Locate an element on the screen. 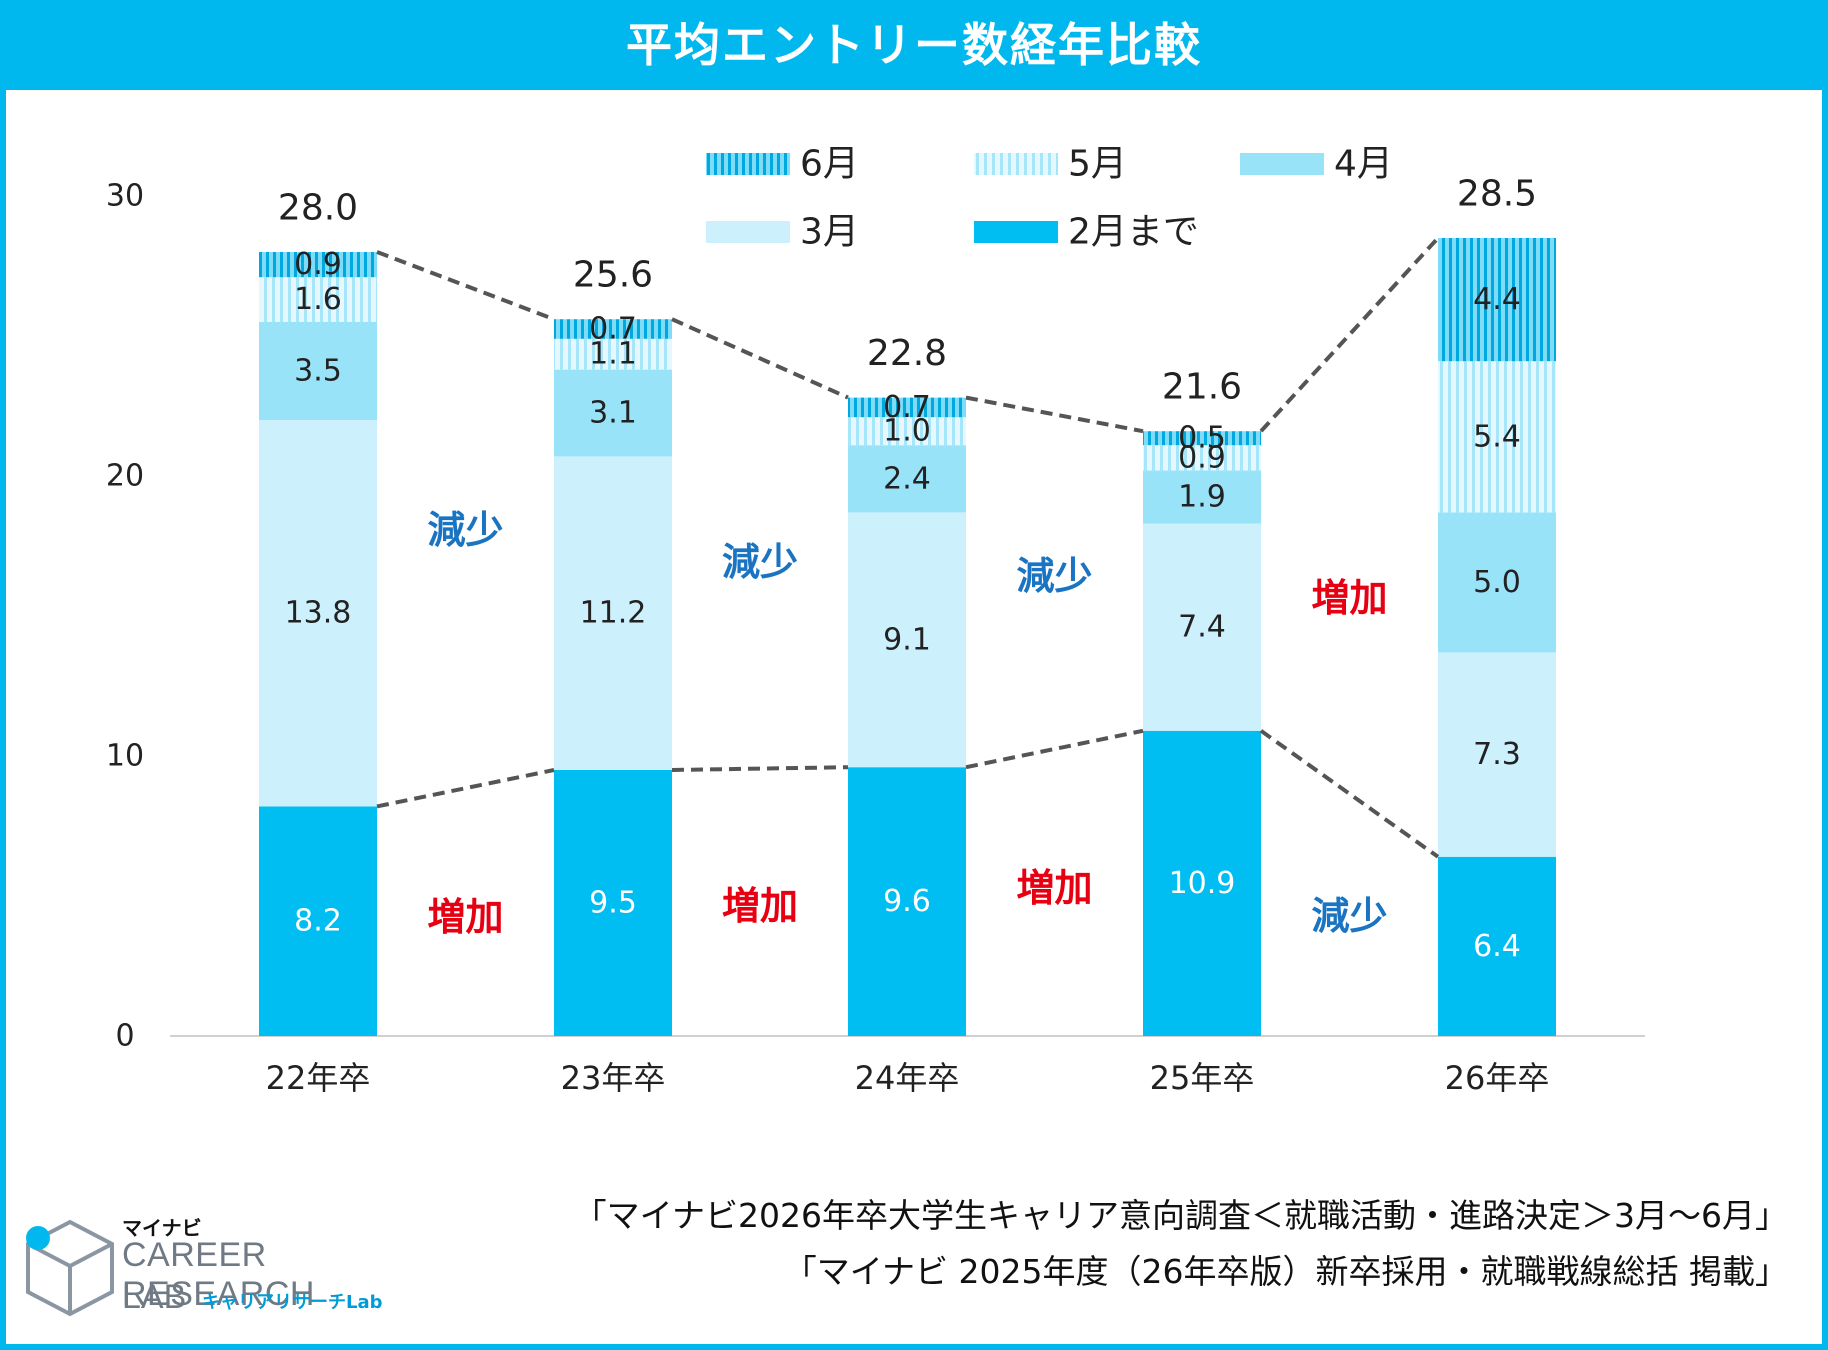  segment-value-label: 3.1 is located at coordinates (613, 413).